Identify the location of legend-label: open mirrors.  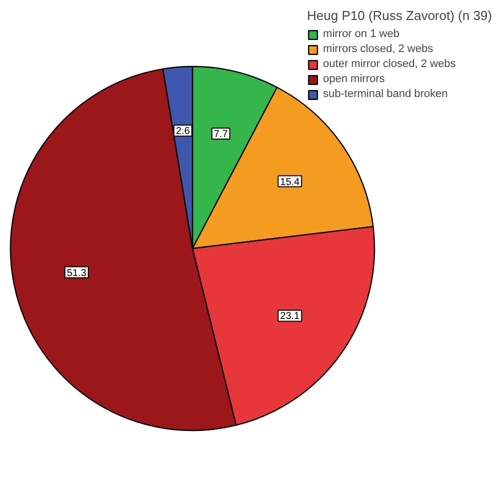
(354, 79).